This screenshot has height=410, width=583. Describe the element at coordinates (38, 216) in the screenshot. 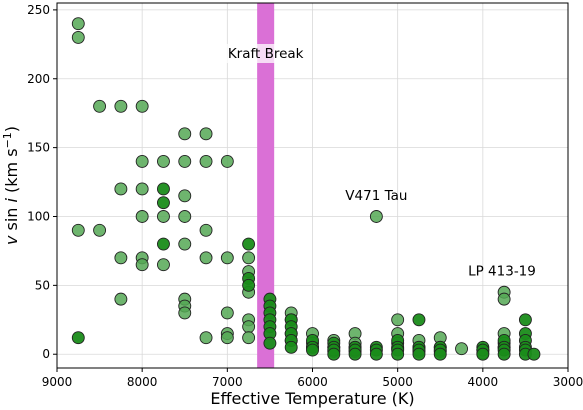

I see `y-tick-label: 100` at that location.